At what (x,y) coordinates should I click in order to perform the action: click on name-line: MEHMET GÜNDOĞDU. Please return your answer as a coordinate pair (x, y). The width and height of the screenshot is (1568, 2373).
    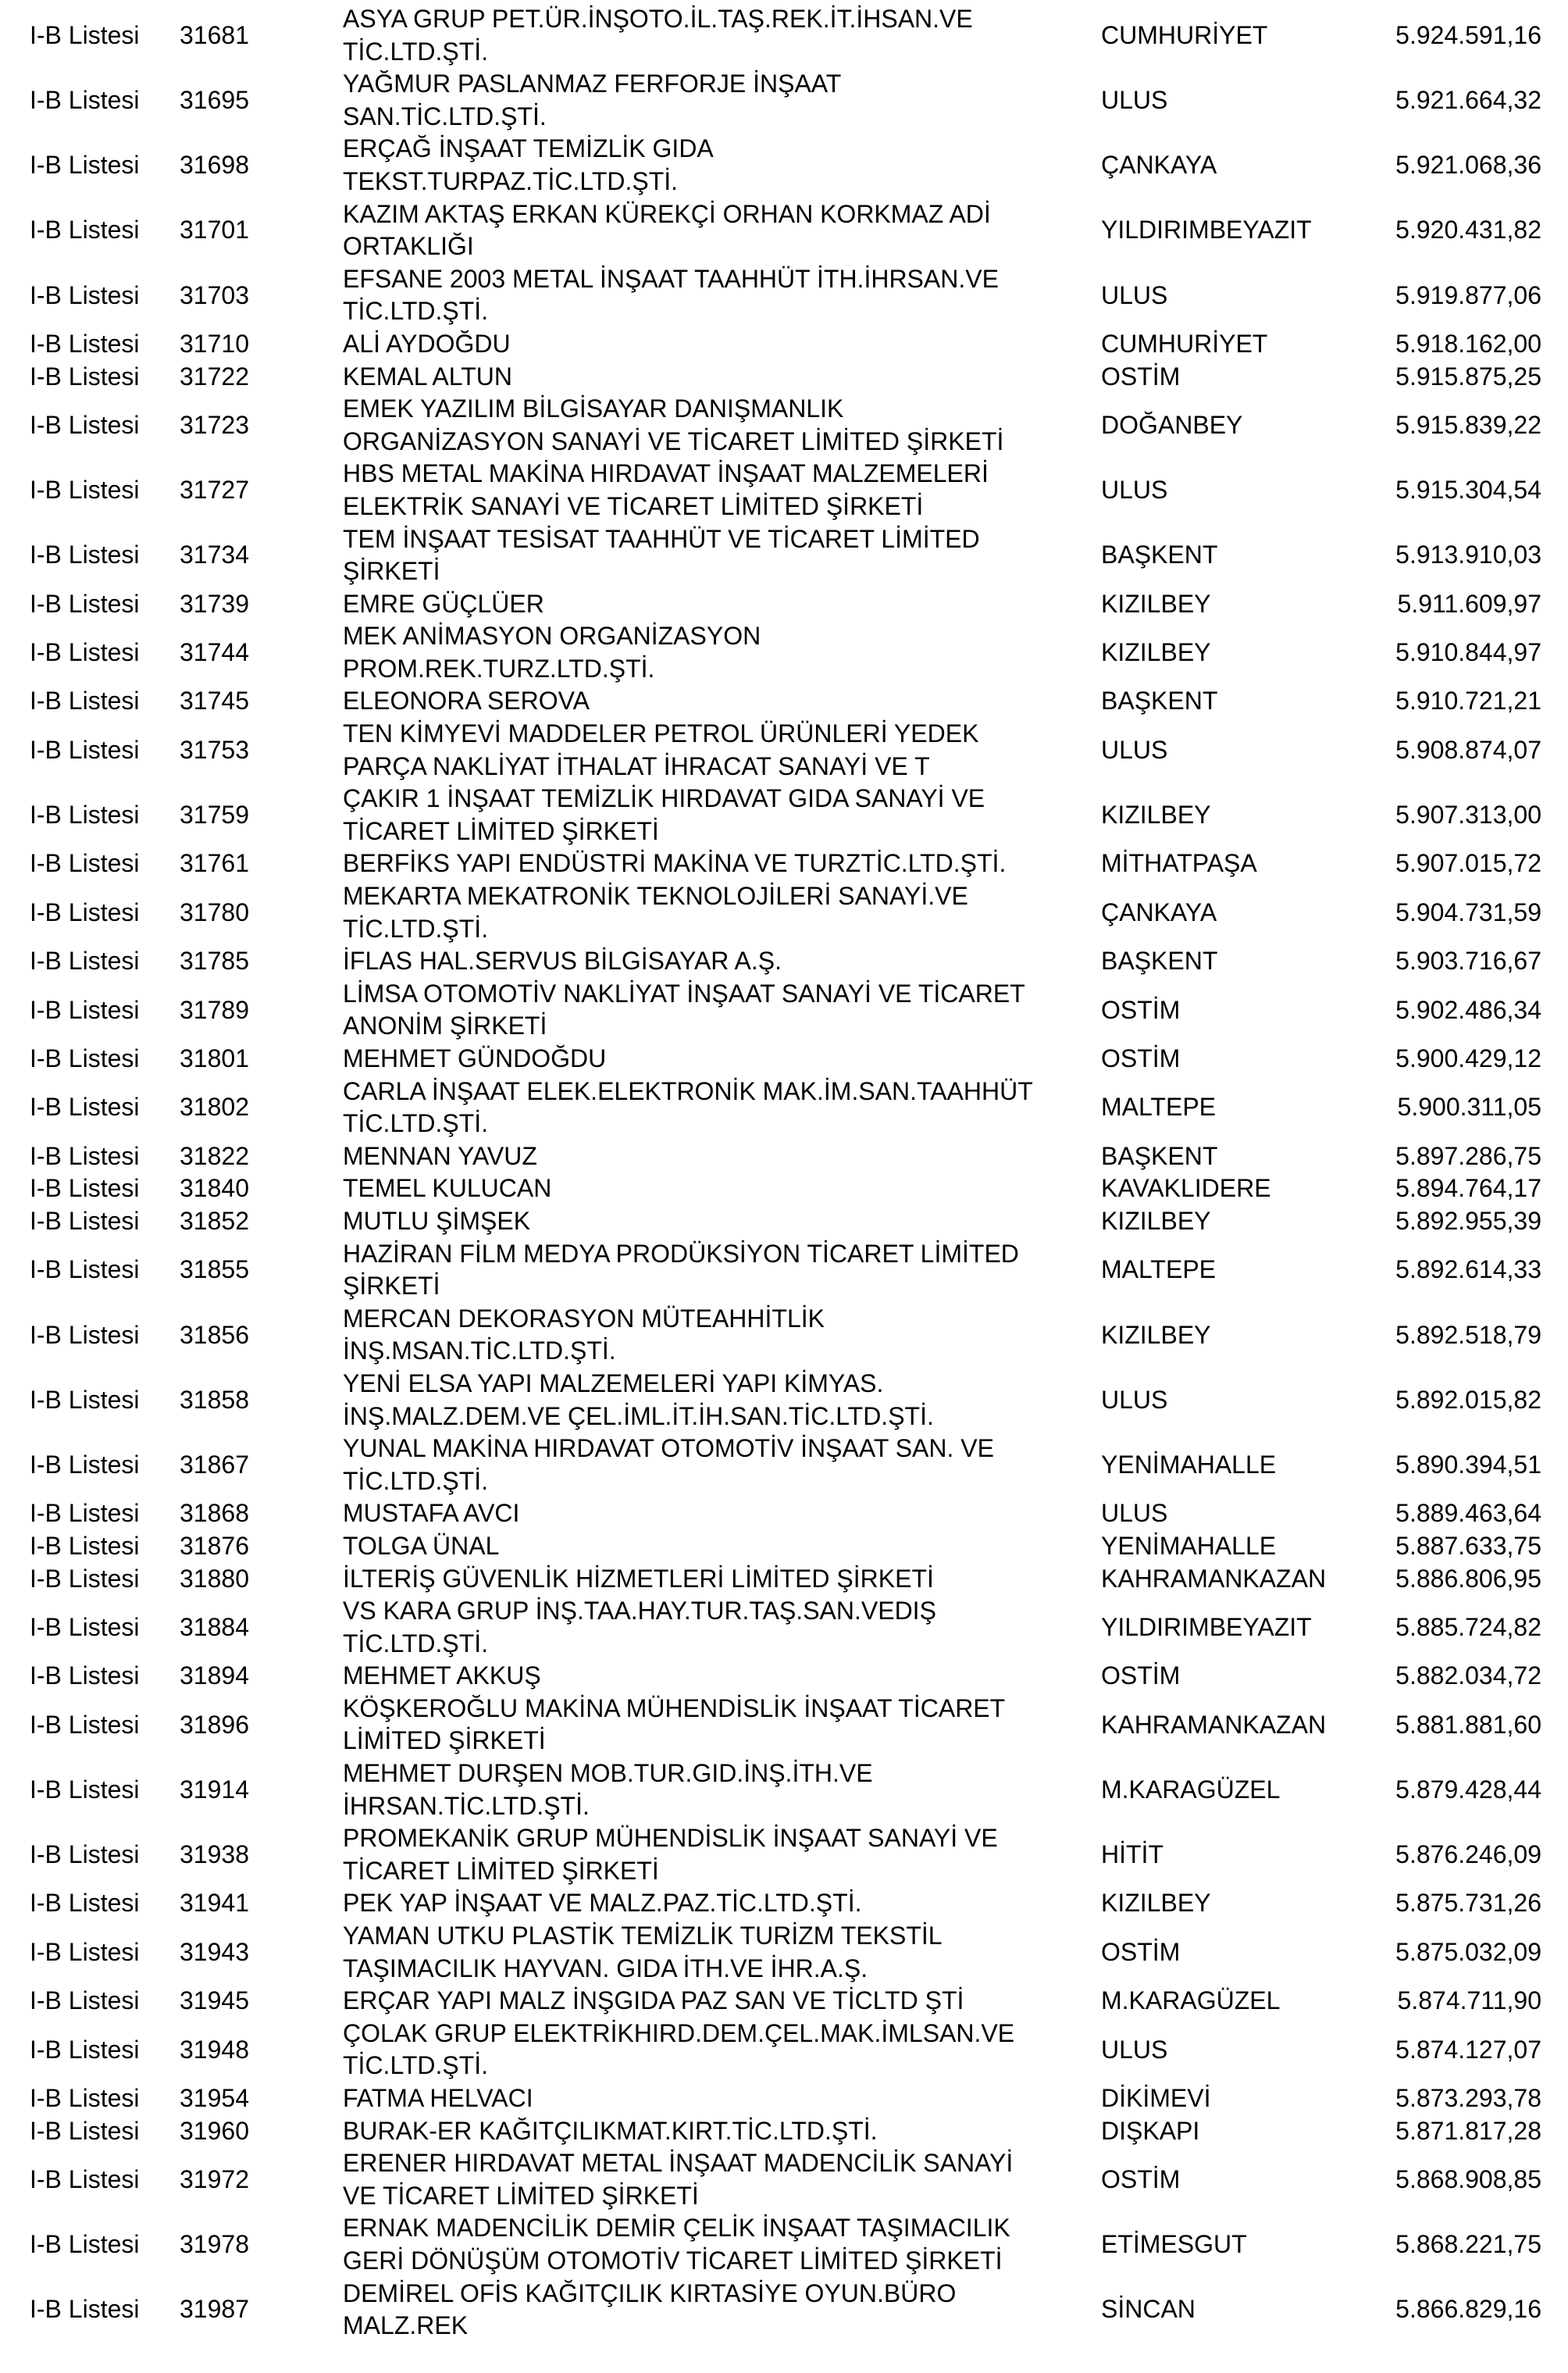
    Looking at the image, I should click on (475, 1058).